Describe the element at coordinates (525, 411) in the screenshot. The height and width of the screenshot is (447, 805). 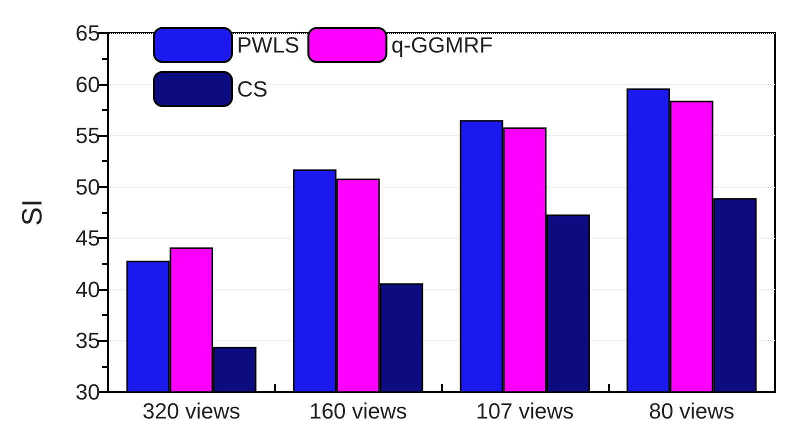
I see `x-tick-label: 107 views` at that location.